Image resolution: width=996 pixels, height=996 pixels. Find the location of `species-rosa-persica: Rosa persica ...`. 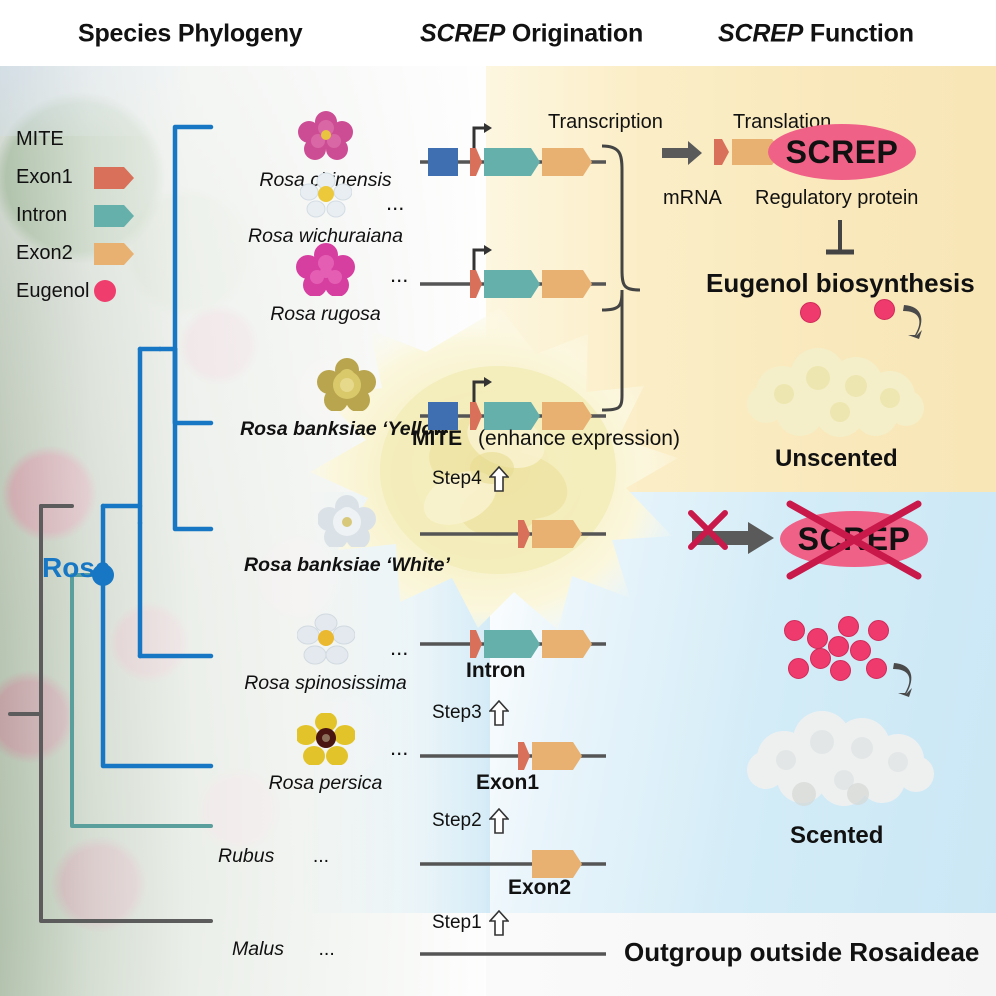

species-rosa-persica: Rosa persica ... is located at coordinates (325, 753).